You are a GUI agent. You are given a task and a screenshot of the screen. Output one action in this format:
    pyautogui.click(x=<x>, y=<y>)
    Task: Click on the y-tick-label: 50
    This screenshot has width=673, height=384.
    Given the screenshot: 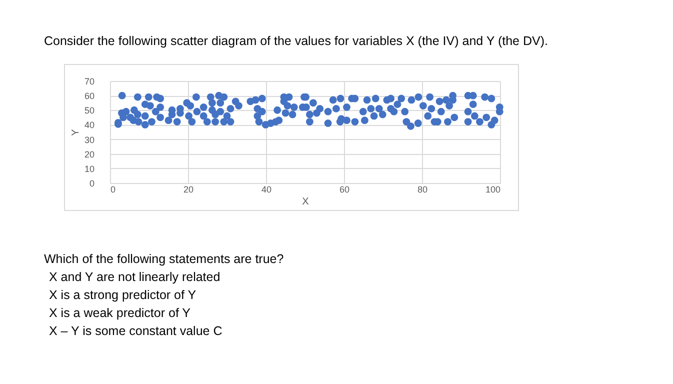 What is the action you would take?
    pyautogui.click(x=89, y=111)
    